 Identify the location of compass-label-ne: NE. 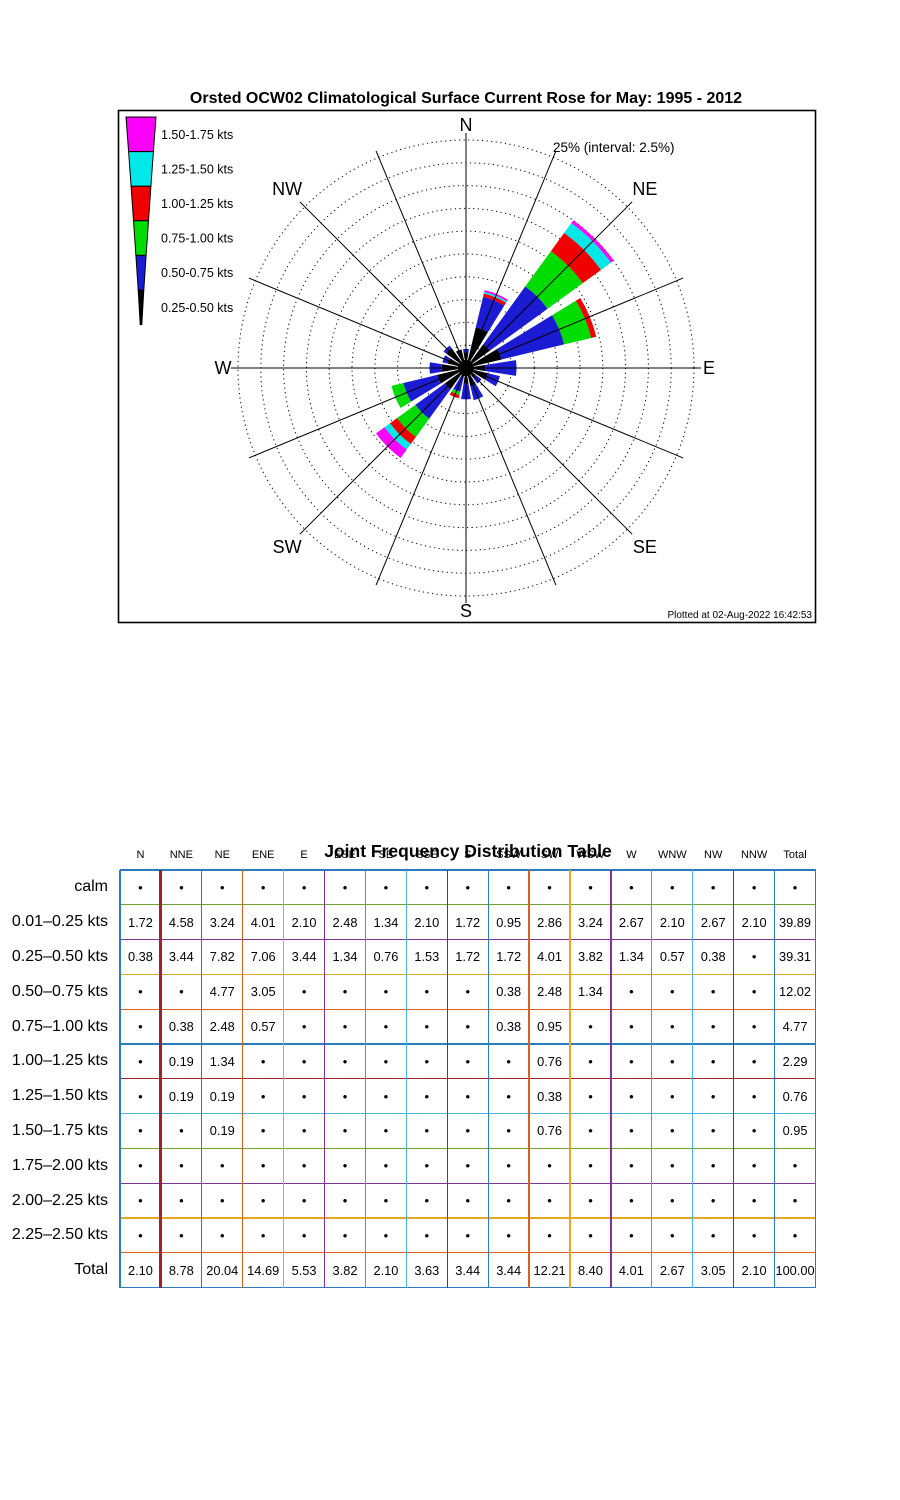
(644, 189).